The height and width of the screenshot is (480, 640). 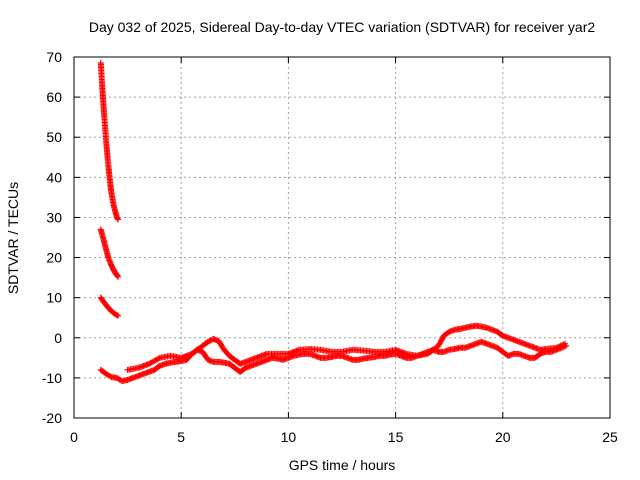 What do you see at coordinates (52, 237) in the screenshot?
I see `y-tick-labels: -20 -10 0 10 20 30 40 50 60 70` at bounding box center [52, 237].